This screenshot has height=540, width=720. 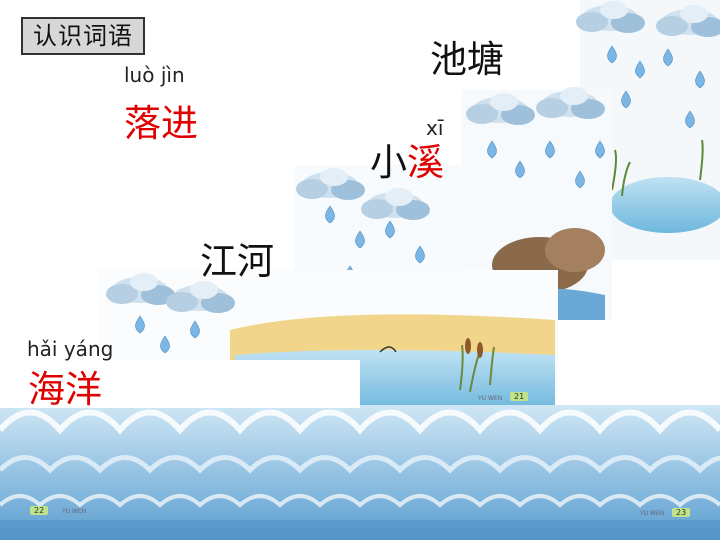 I want to click on word-chitang: 池塘, so click(x=467, y=59).